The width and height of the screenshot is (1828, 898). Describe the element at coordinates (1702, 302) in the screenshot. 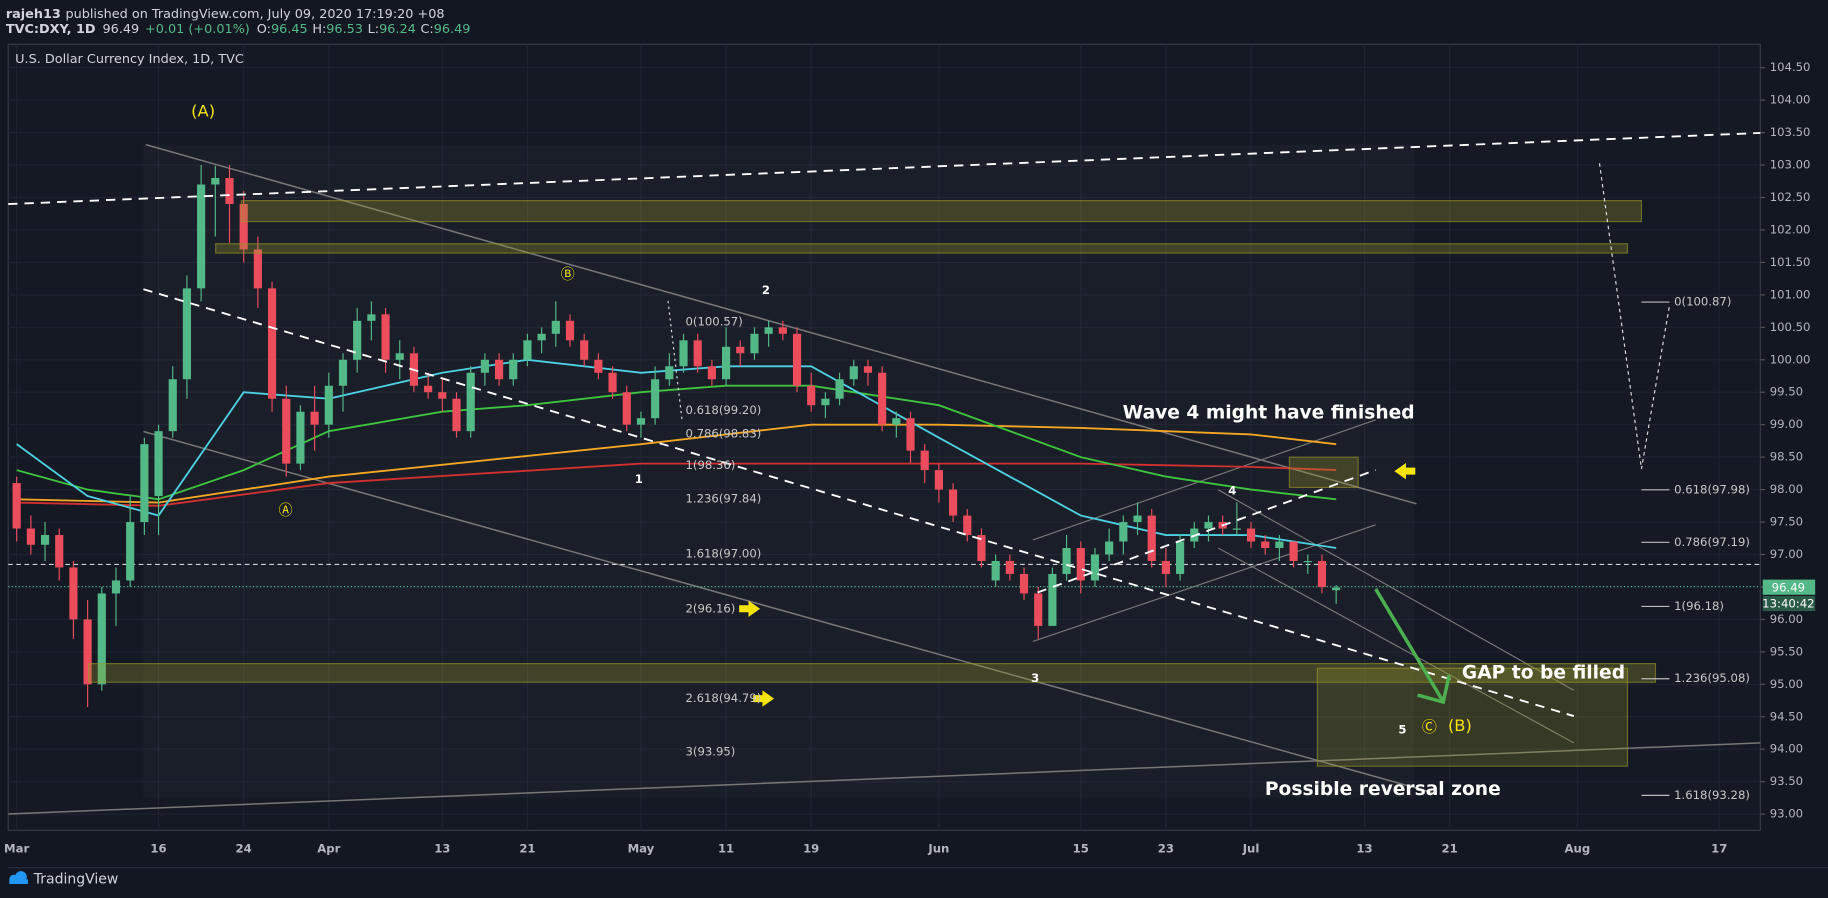

I see `fib-label: 0(100.87)` at that location.